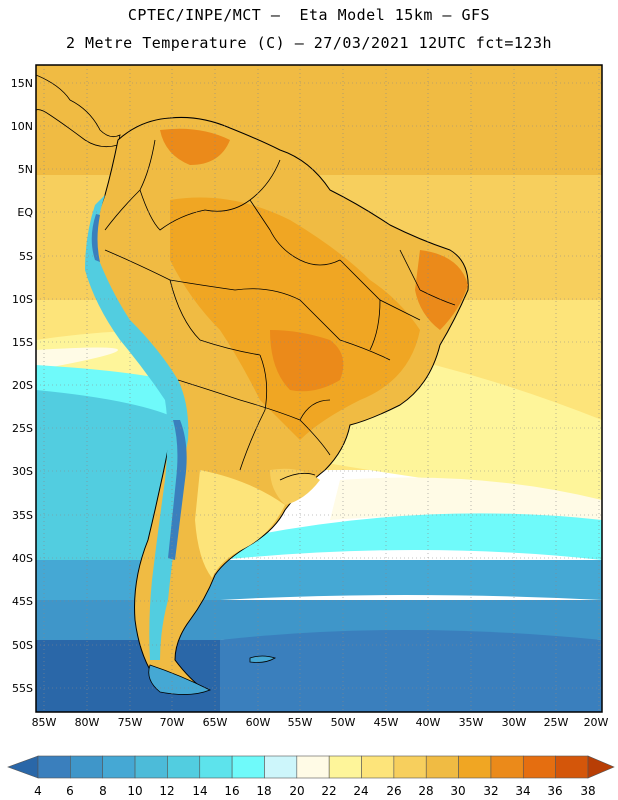  I want to click on lon-label: 45W, so click(386, 722).